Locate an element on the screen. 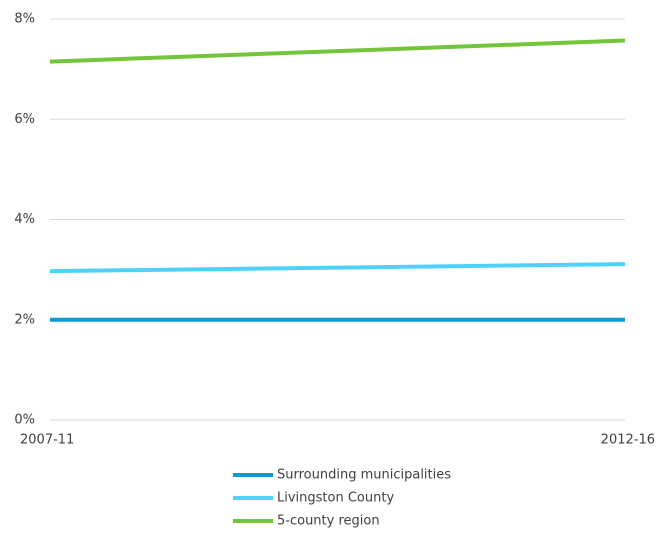 The image size is (667, 542). y-tick-label: 4% is located at coordinates (24, 219).